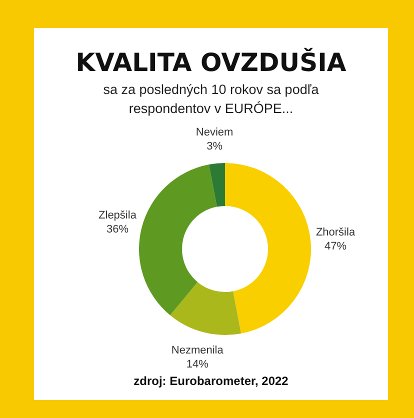 The height and width of the screenshot is (418, 414). What do you see at coordinates (117, 229) in the screenshot?
I see `data-label: 36%` at bounding box center [117, 229].